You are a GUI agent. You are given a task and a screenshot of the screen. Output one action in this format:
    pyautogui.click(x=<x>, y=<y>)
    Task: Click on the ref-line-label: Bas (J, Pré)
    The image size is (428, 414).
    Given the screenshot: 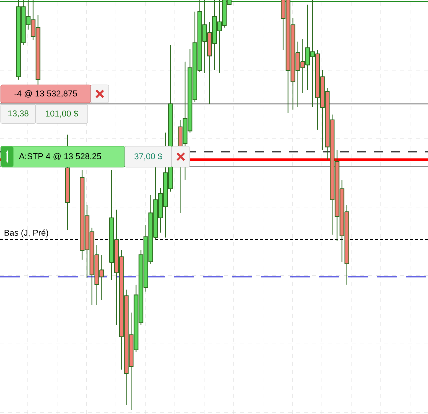 What is the action you would take?
    pyautogui.click(x=26, y=234)
    